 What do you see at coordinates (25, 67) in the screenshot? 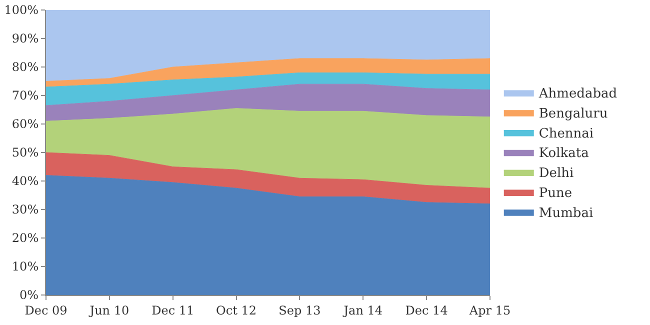
I see `y-tick-label: 80%` at bounding box center [25, 67].